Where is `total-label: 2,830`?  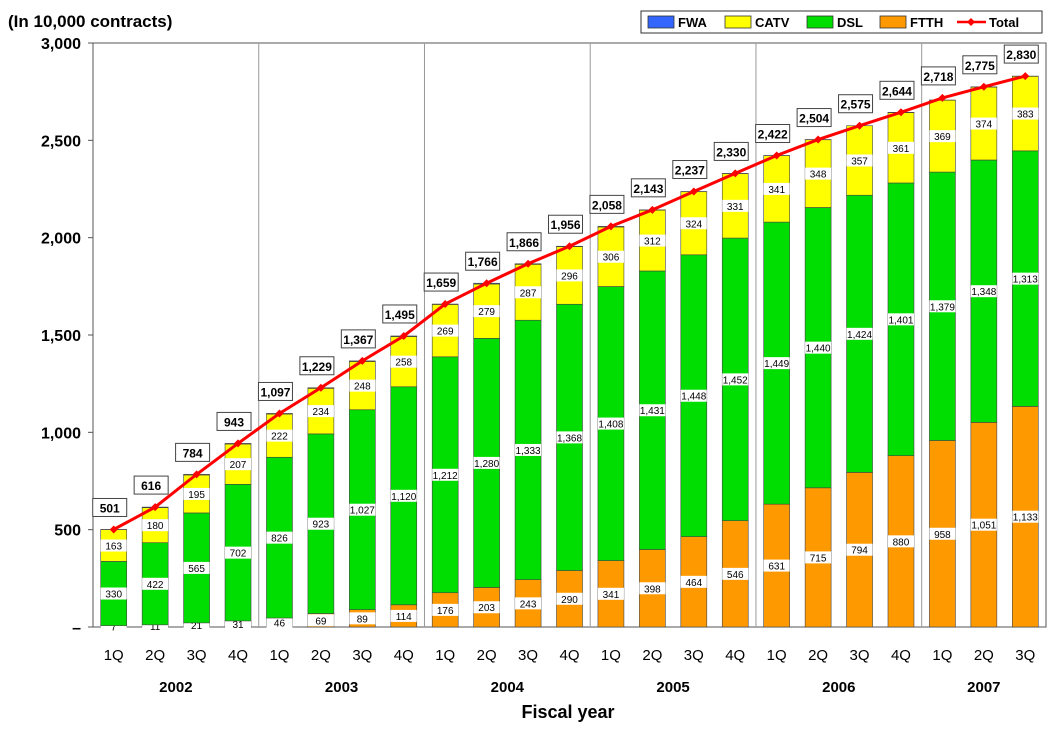
total-label: 2,830 is located at coordinates (1021, 55).